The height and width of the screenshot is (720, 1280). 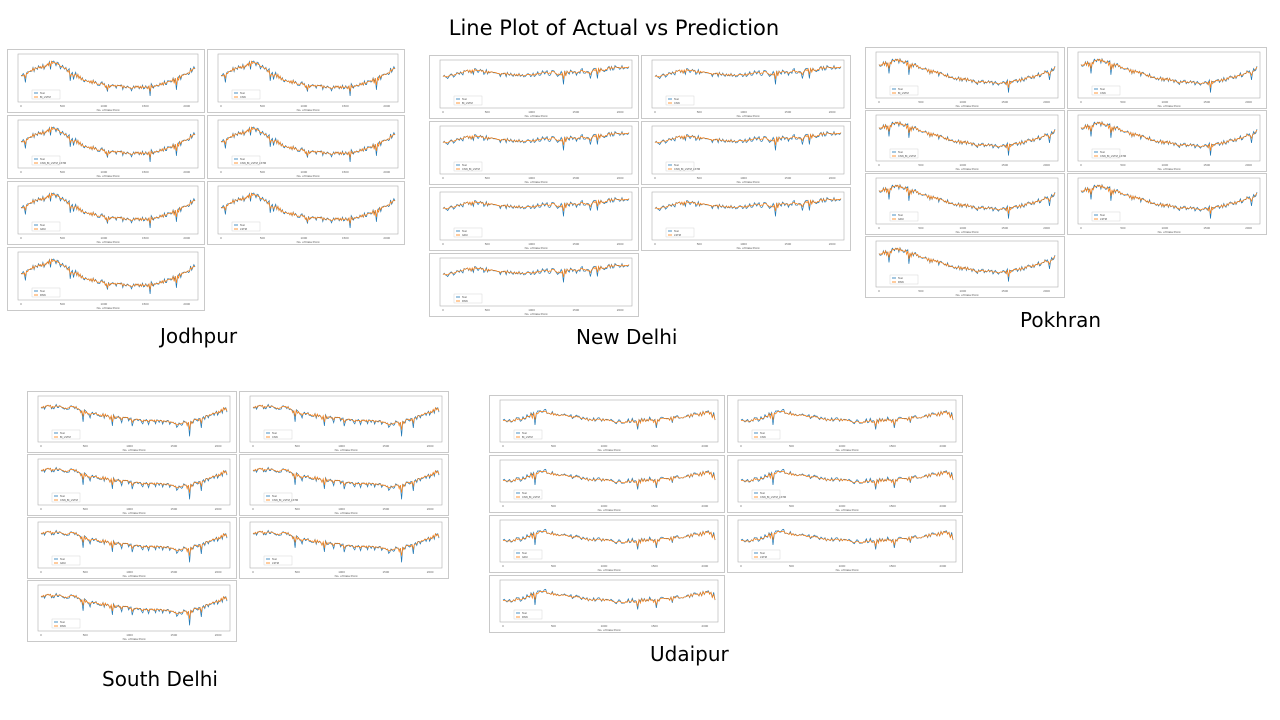 What do you see at coordinates (534, 285) in the screenshot?
I see `subplot-panel: 0 500 1000 1500 2000 Test RNN No. of Data Point` at bounding box center [534, 285].